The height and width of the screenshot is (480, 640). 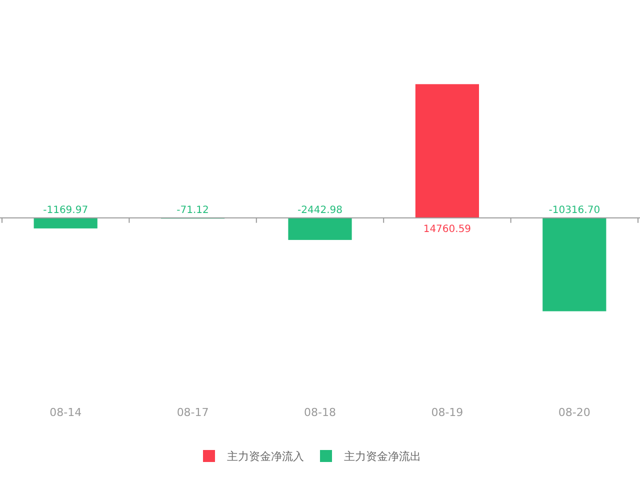 What do you see at coordinates (574, 210) in the screenshot?
I see `data-label: -10316.70` at bounding box center [574, 210].